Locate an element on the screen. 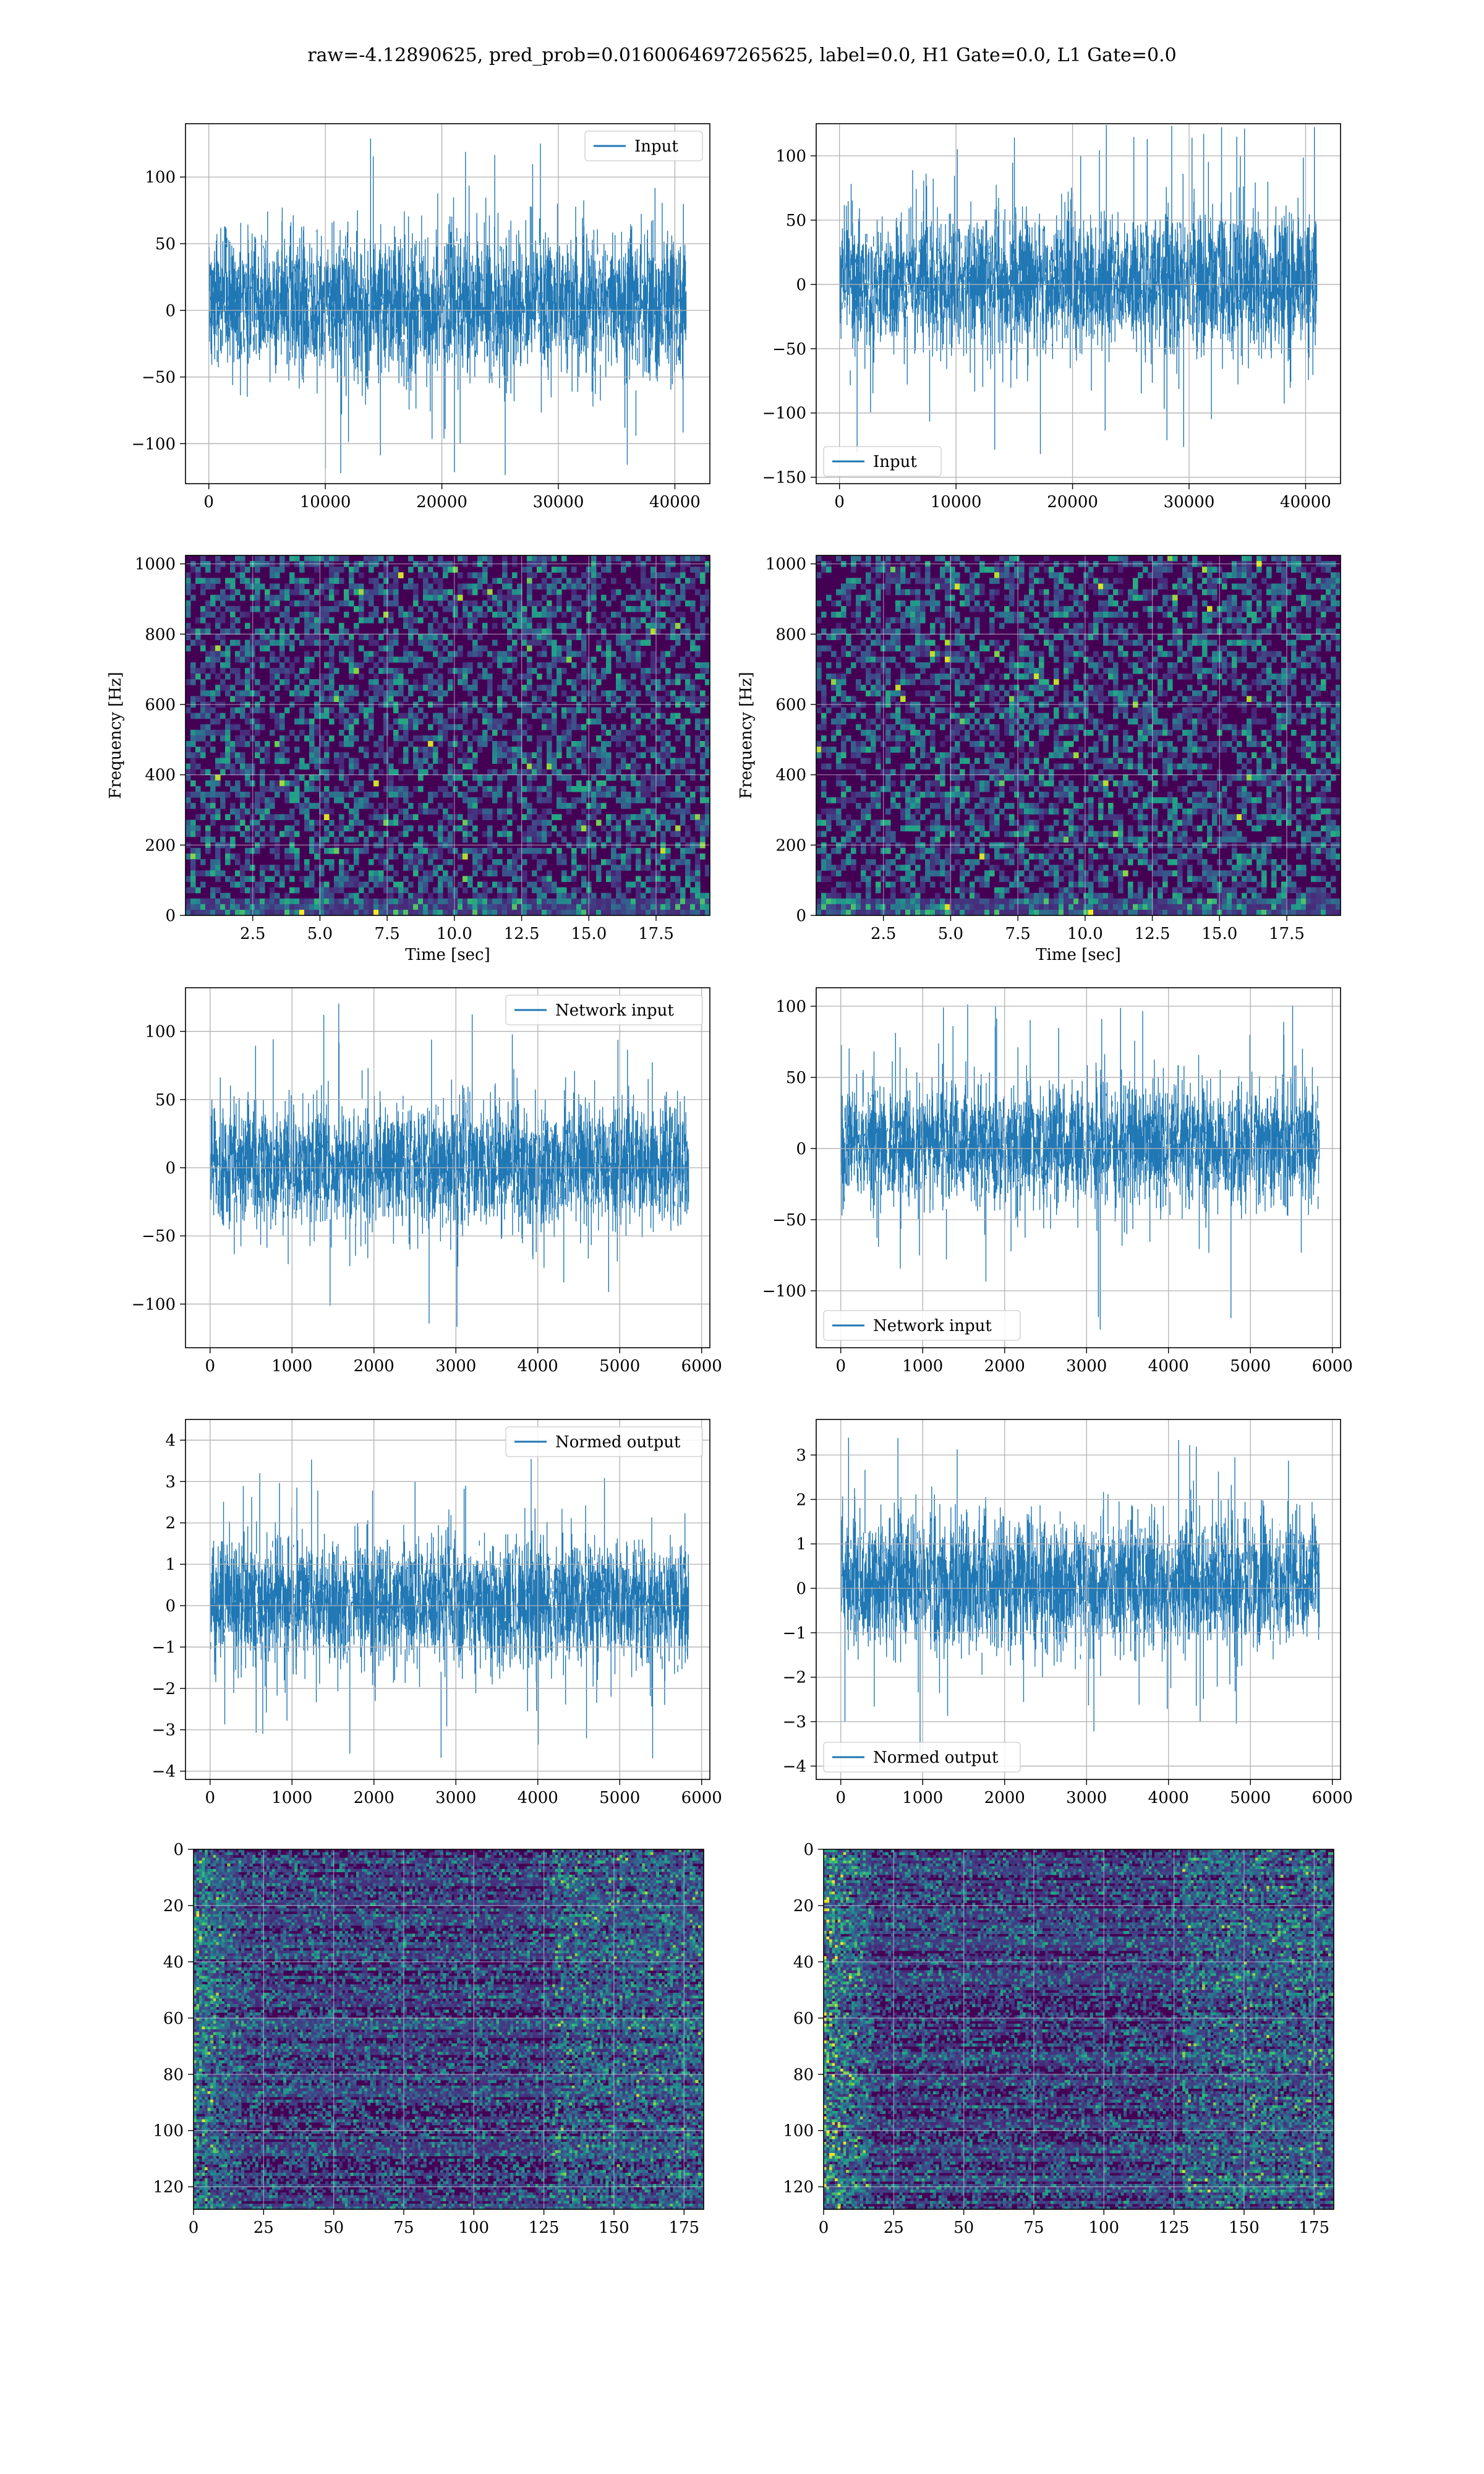  feature-map-left: 0 25 50 75 100 125 150 175 0 20 40 60 80 100 120 is located at coordinates (428, 2039).